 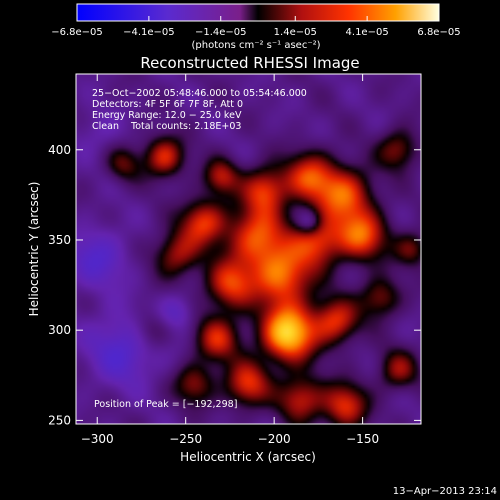 What do you see at coordinates (199, 93) in the screenshot?
I see `annotation-time-range: 25−Oct−2002 05:48:46.000 to 05:54:46.000` at bounding box center [199, 93].